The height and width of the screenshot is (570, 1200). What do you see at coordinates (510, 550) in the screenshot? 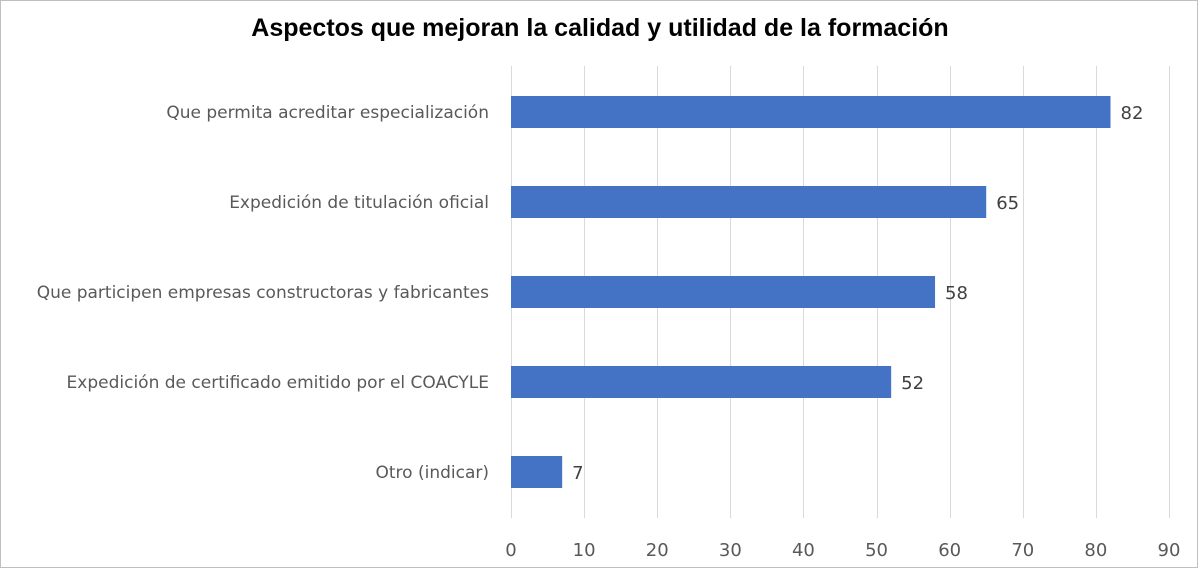
I see `x-tick-label: 0` at bounding box center [510, 550].